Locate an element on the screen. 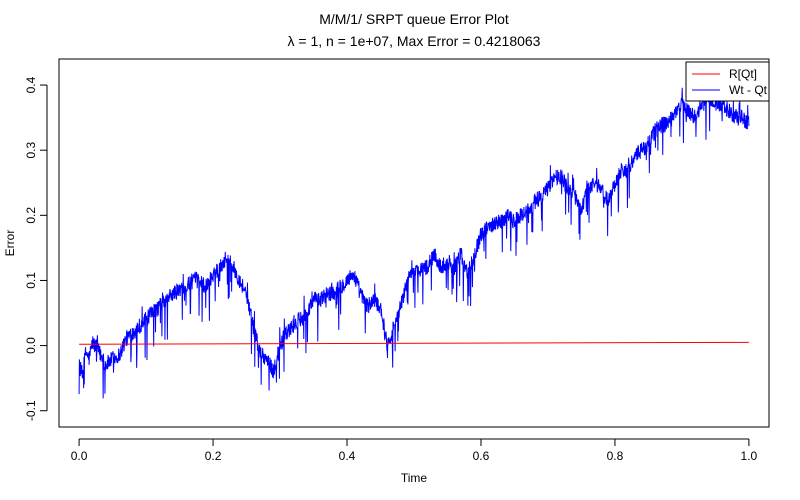 The height and width of the screenshot is (500, 800). chart-title: M/M/1/ SRPT queue Error Plot is located at coordinates (414, 19).